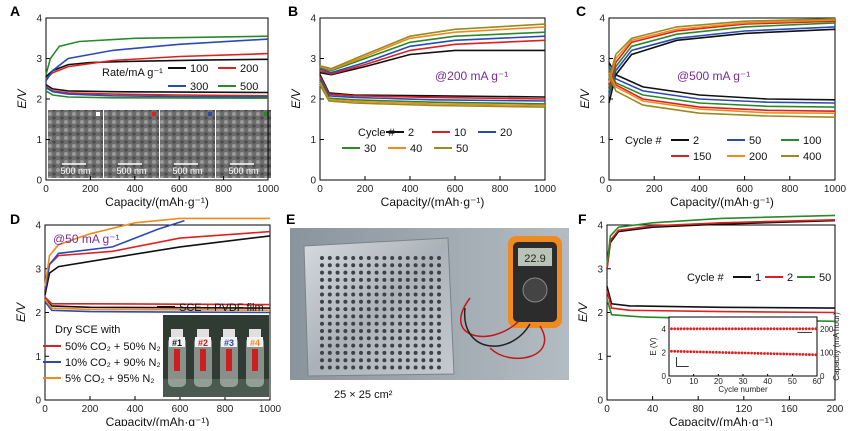 Image resolution: width=852 pixels, height=431 pixels. What do you see at coordinates (114, 255) in the screenshot?
I see `series-charge-line` at bounding box center [114, 255].